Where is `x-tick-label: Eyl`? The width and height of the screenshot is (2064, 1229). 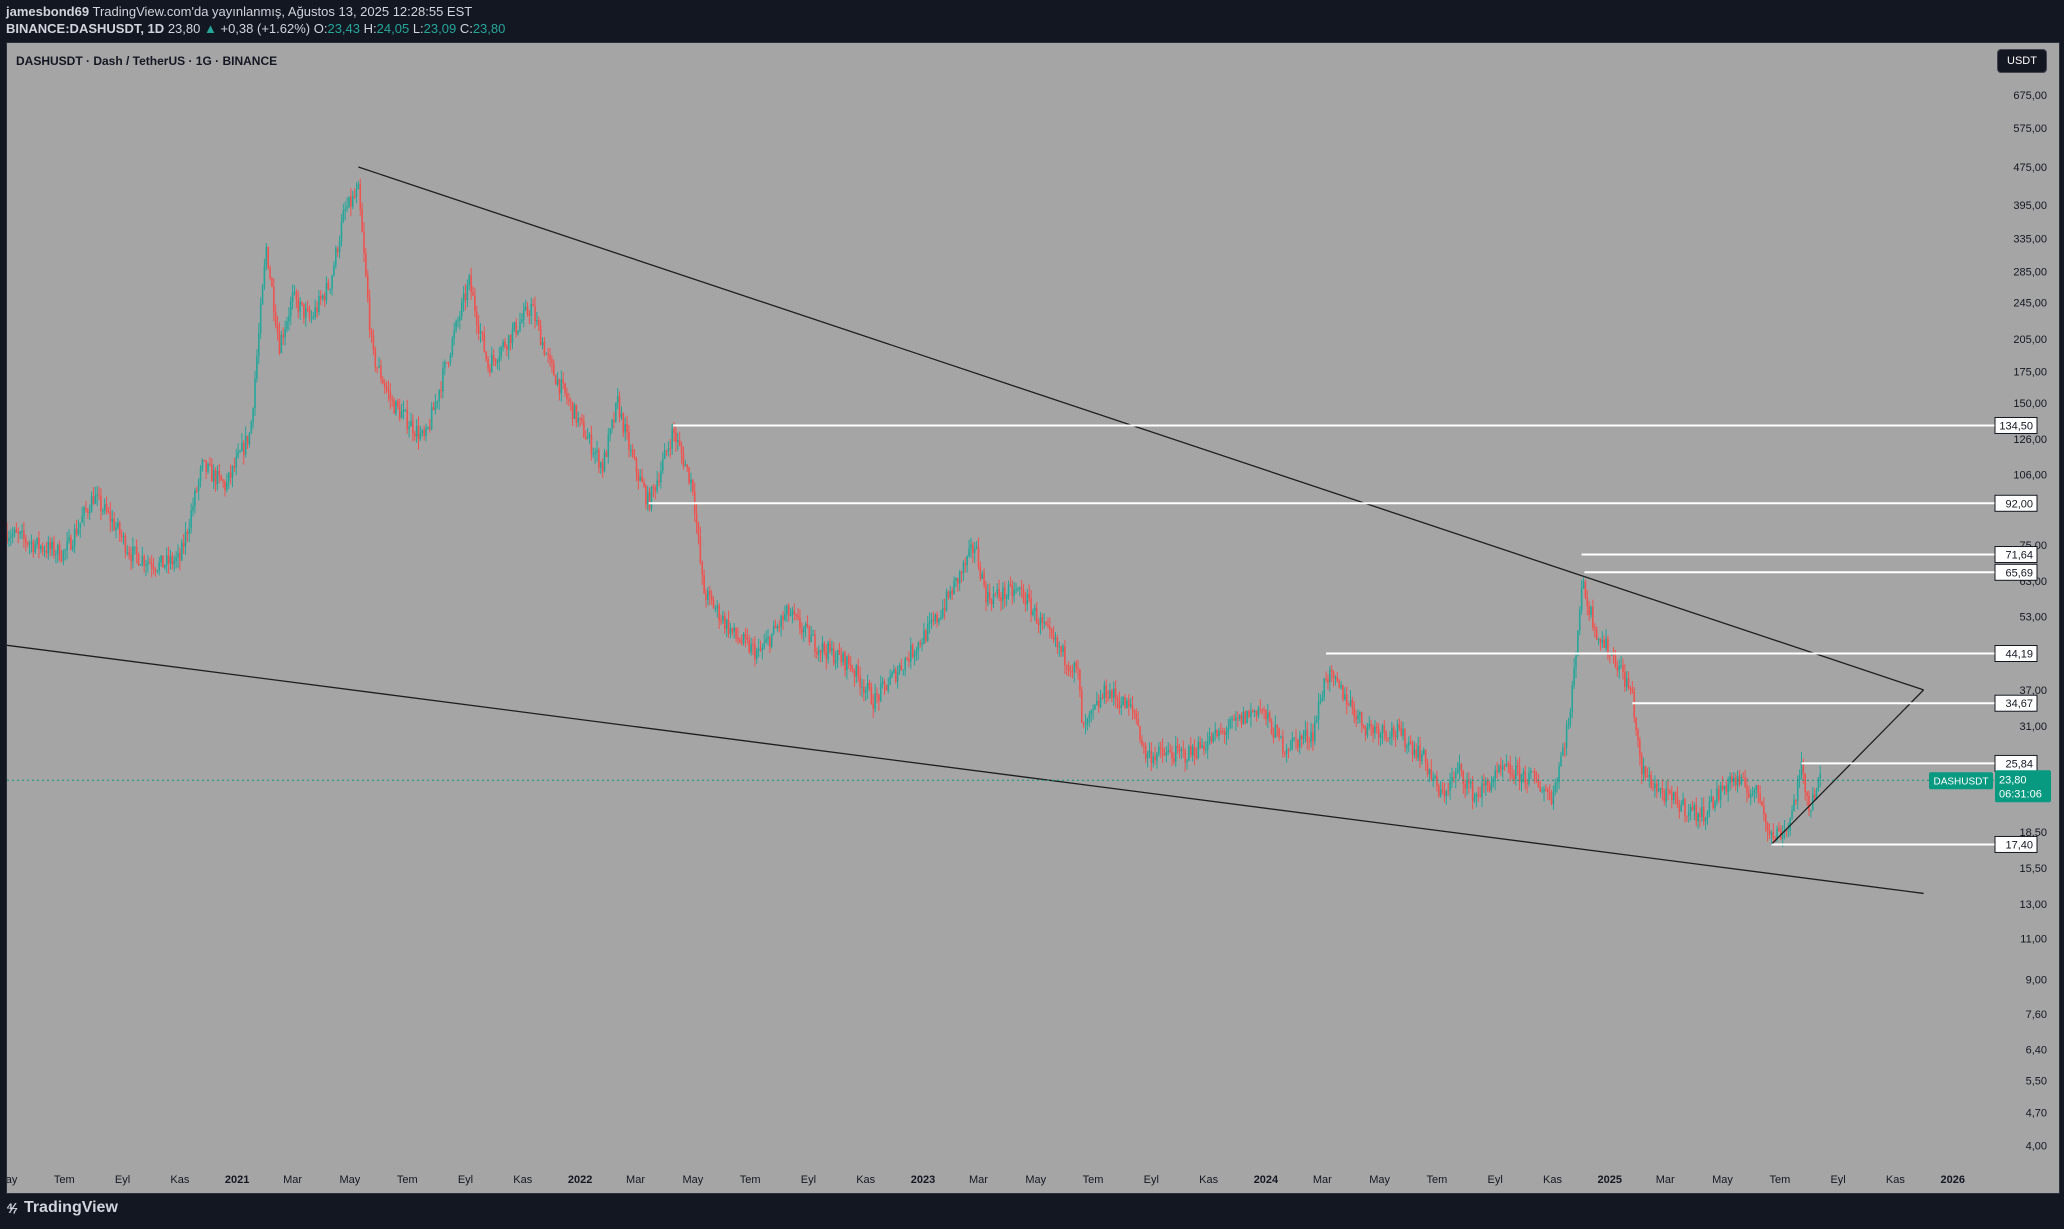 x-tick-label: Eyl is located at coordinates (1495, 1180).